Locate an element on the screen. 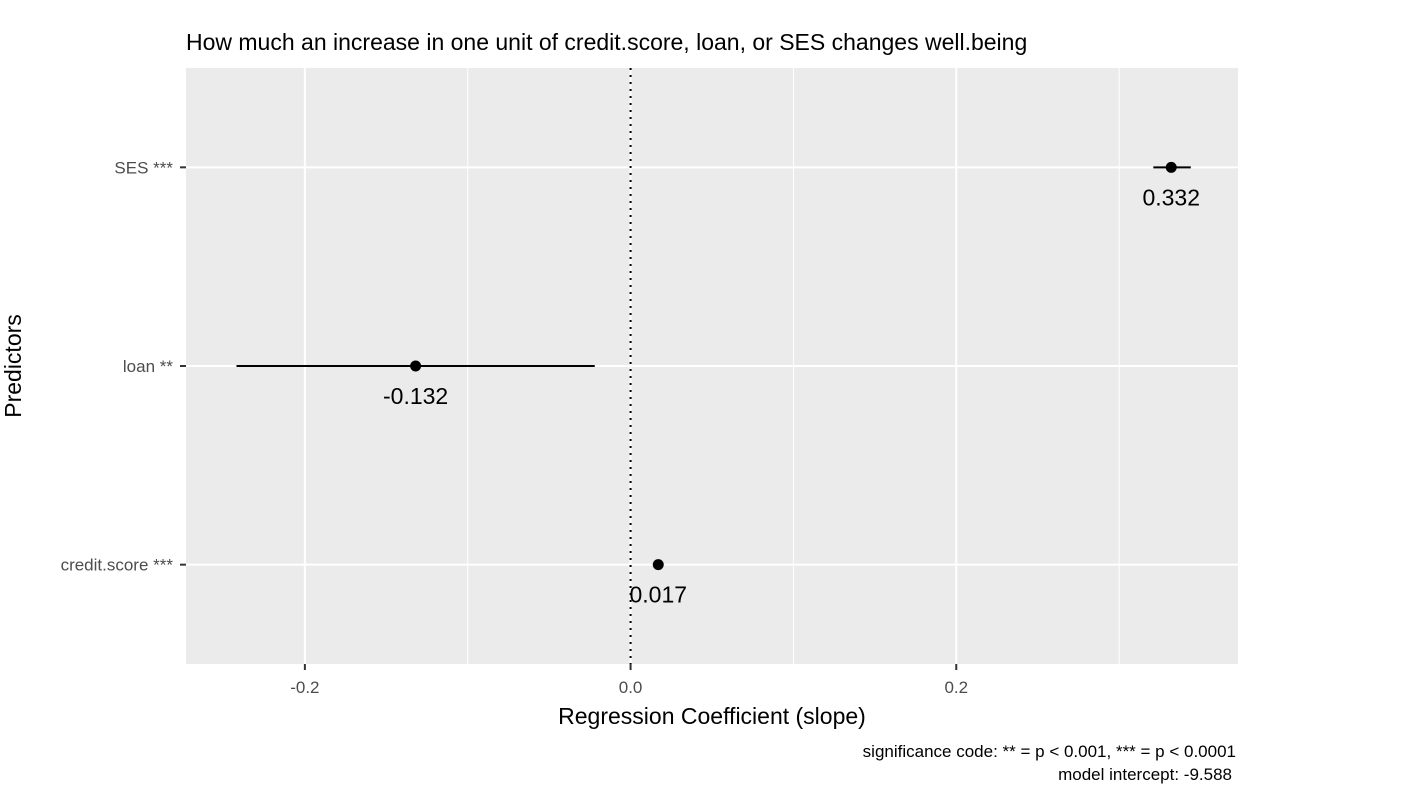  y-tick-label: SES *** is located at coordinates (143, 167).